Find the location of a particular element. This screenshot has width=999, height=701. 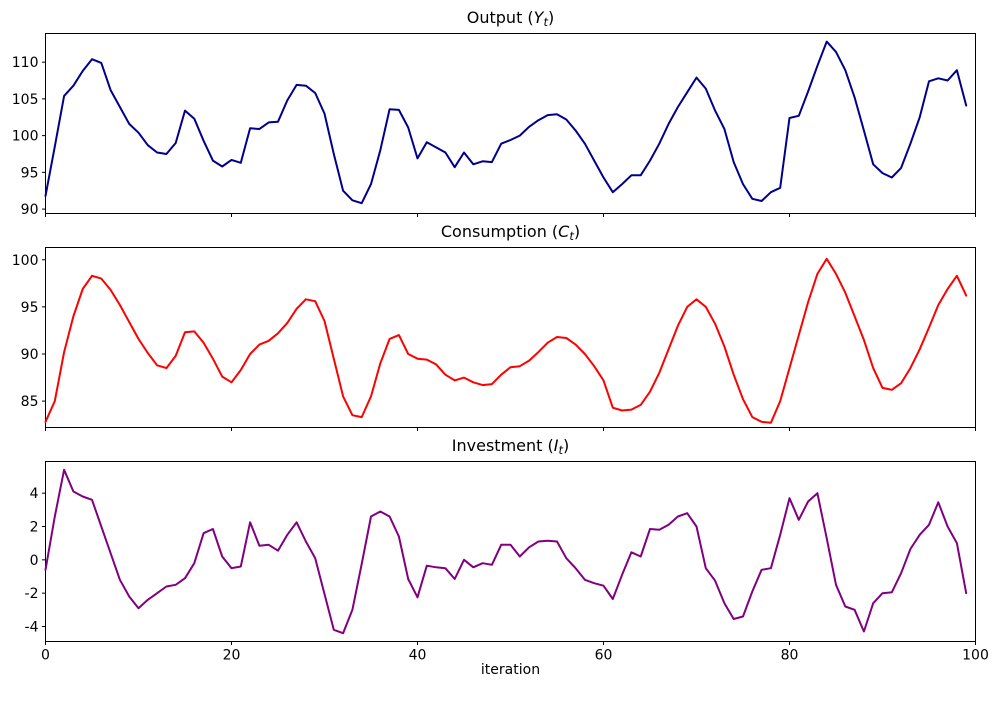

title-text: Output ( is located at coordinates (500, 17).